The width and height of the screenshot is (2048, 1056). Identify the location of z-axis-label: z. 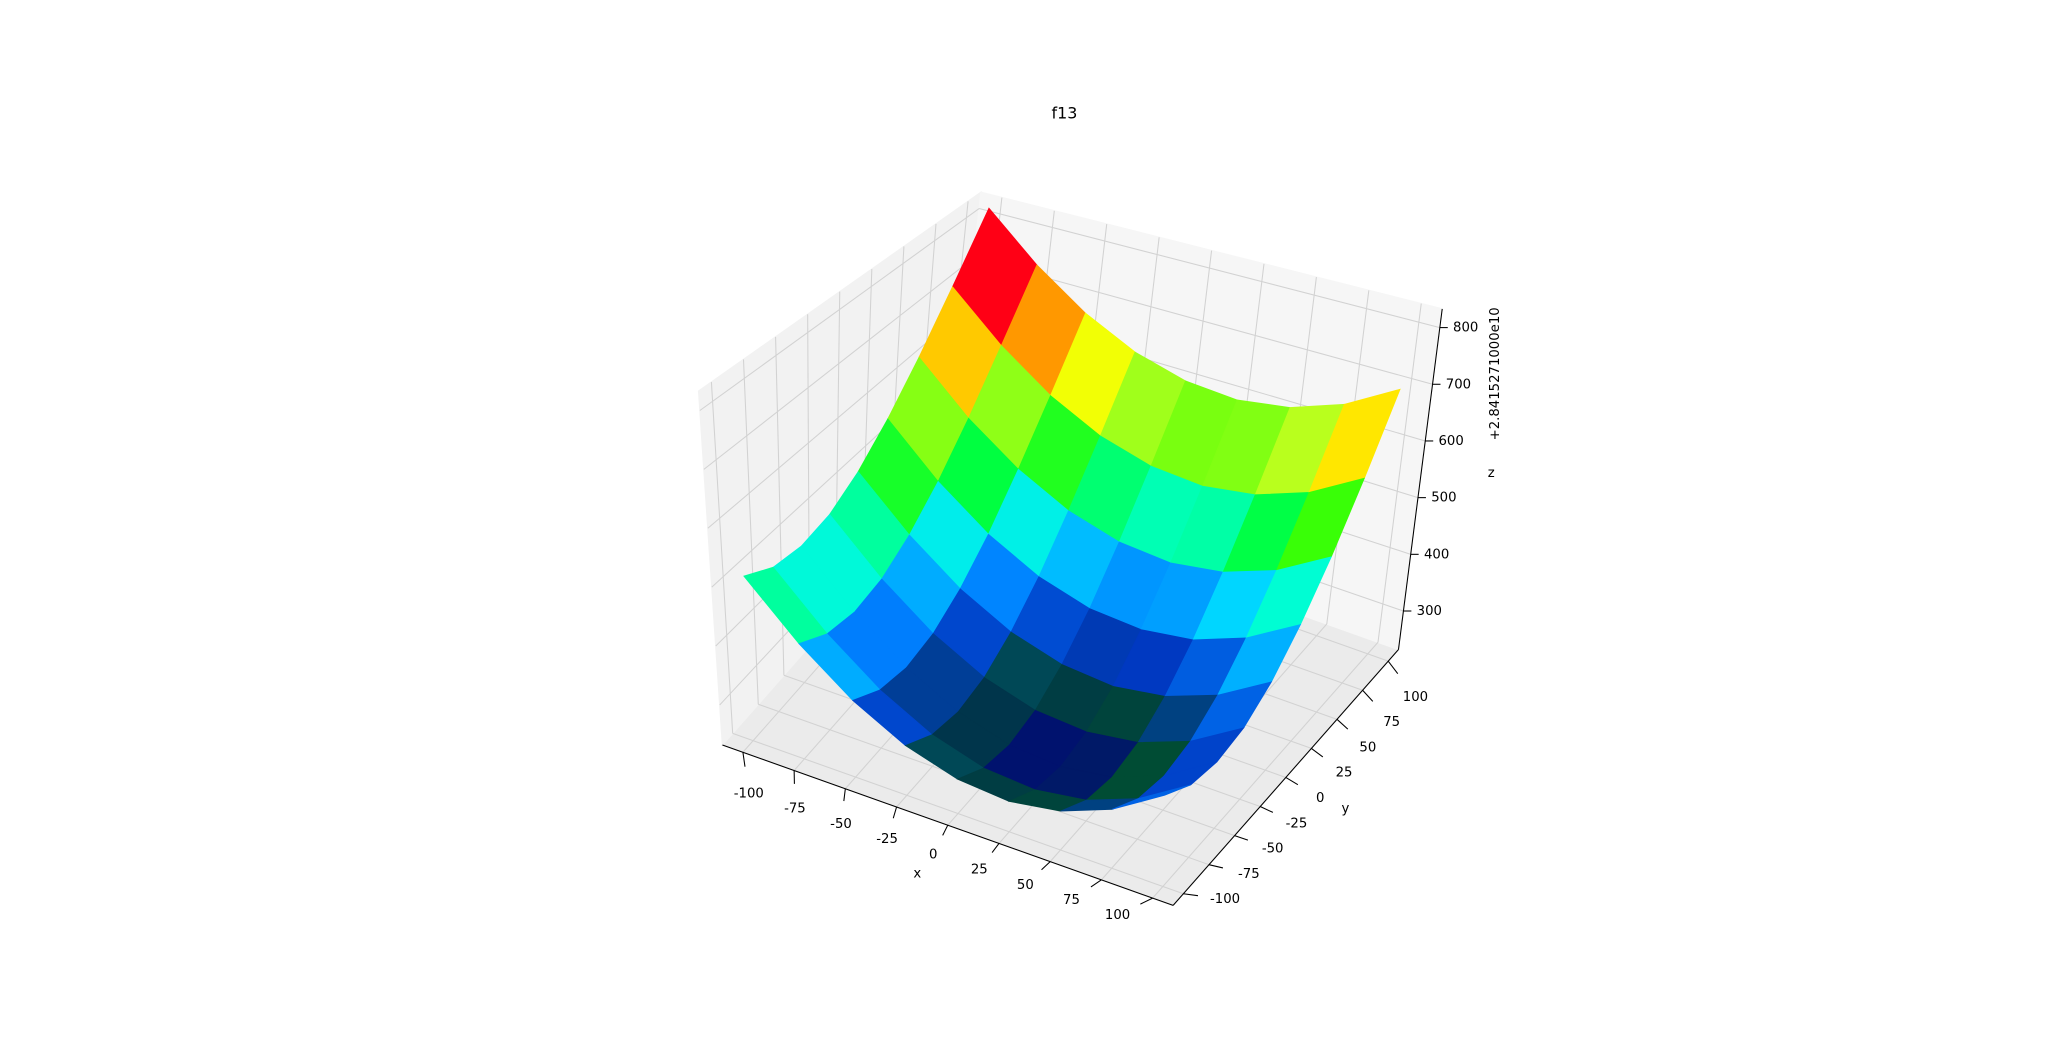
(1491, 473).